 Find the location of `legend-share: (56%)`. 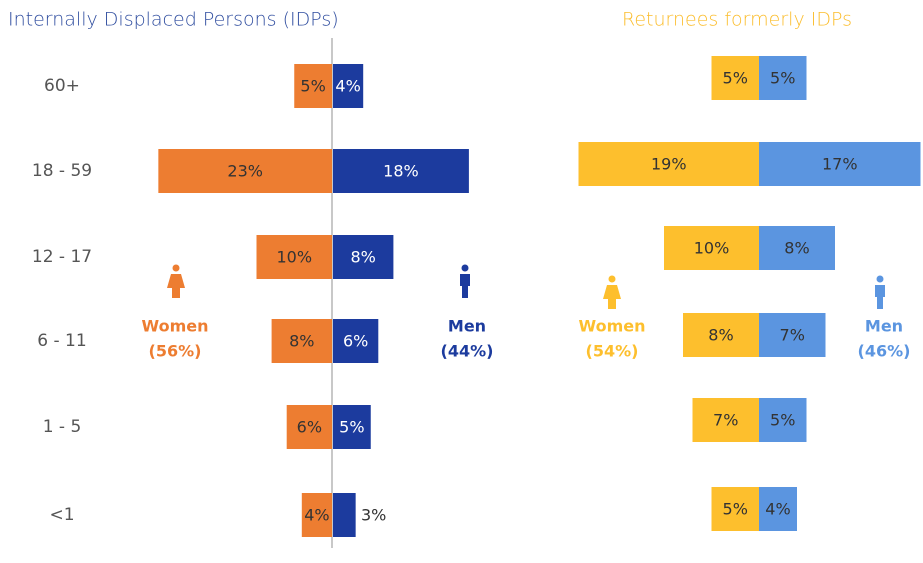

legend-share: (56%) is located at coordinates (175, 351).